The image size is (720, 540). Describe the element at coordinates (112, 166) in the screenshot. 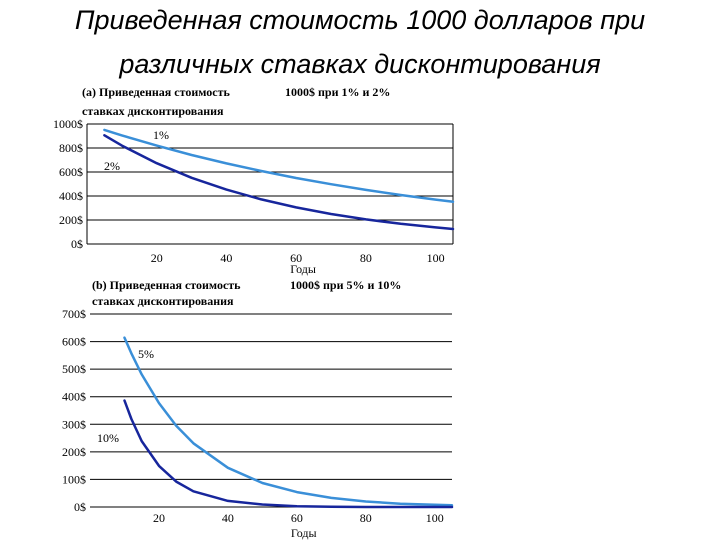

I see `series-label: 2%` at that location.